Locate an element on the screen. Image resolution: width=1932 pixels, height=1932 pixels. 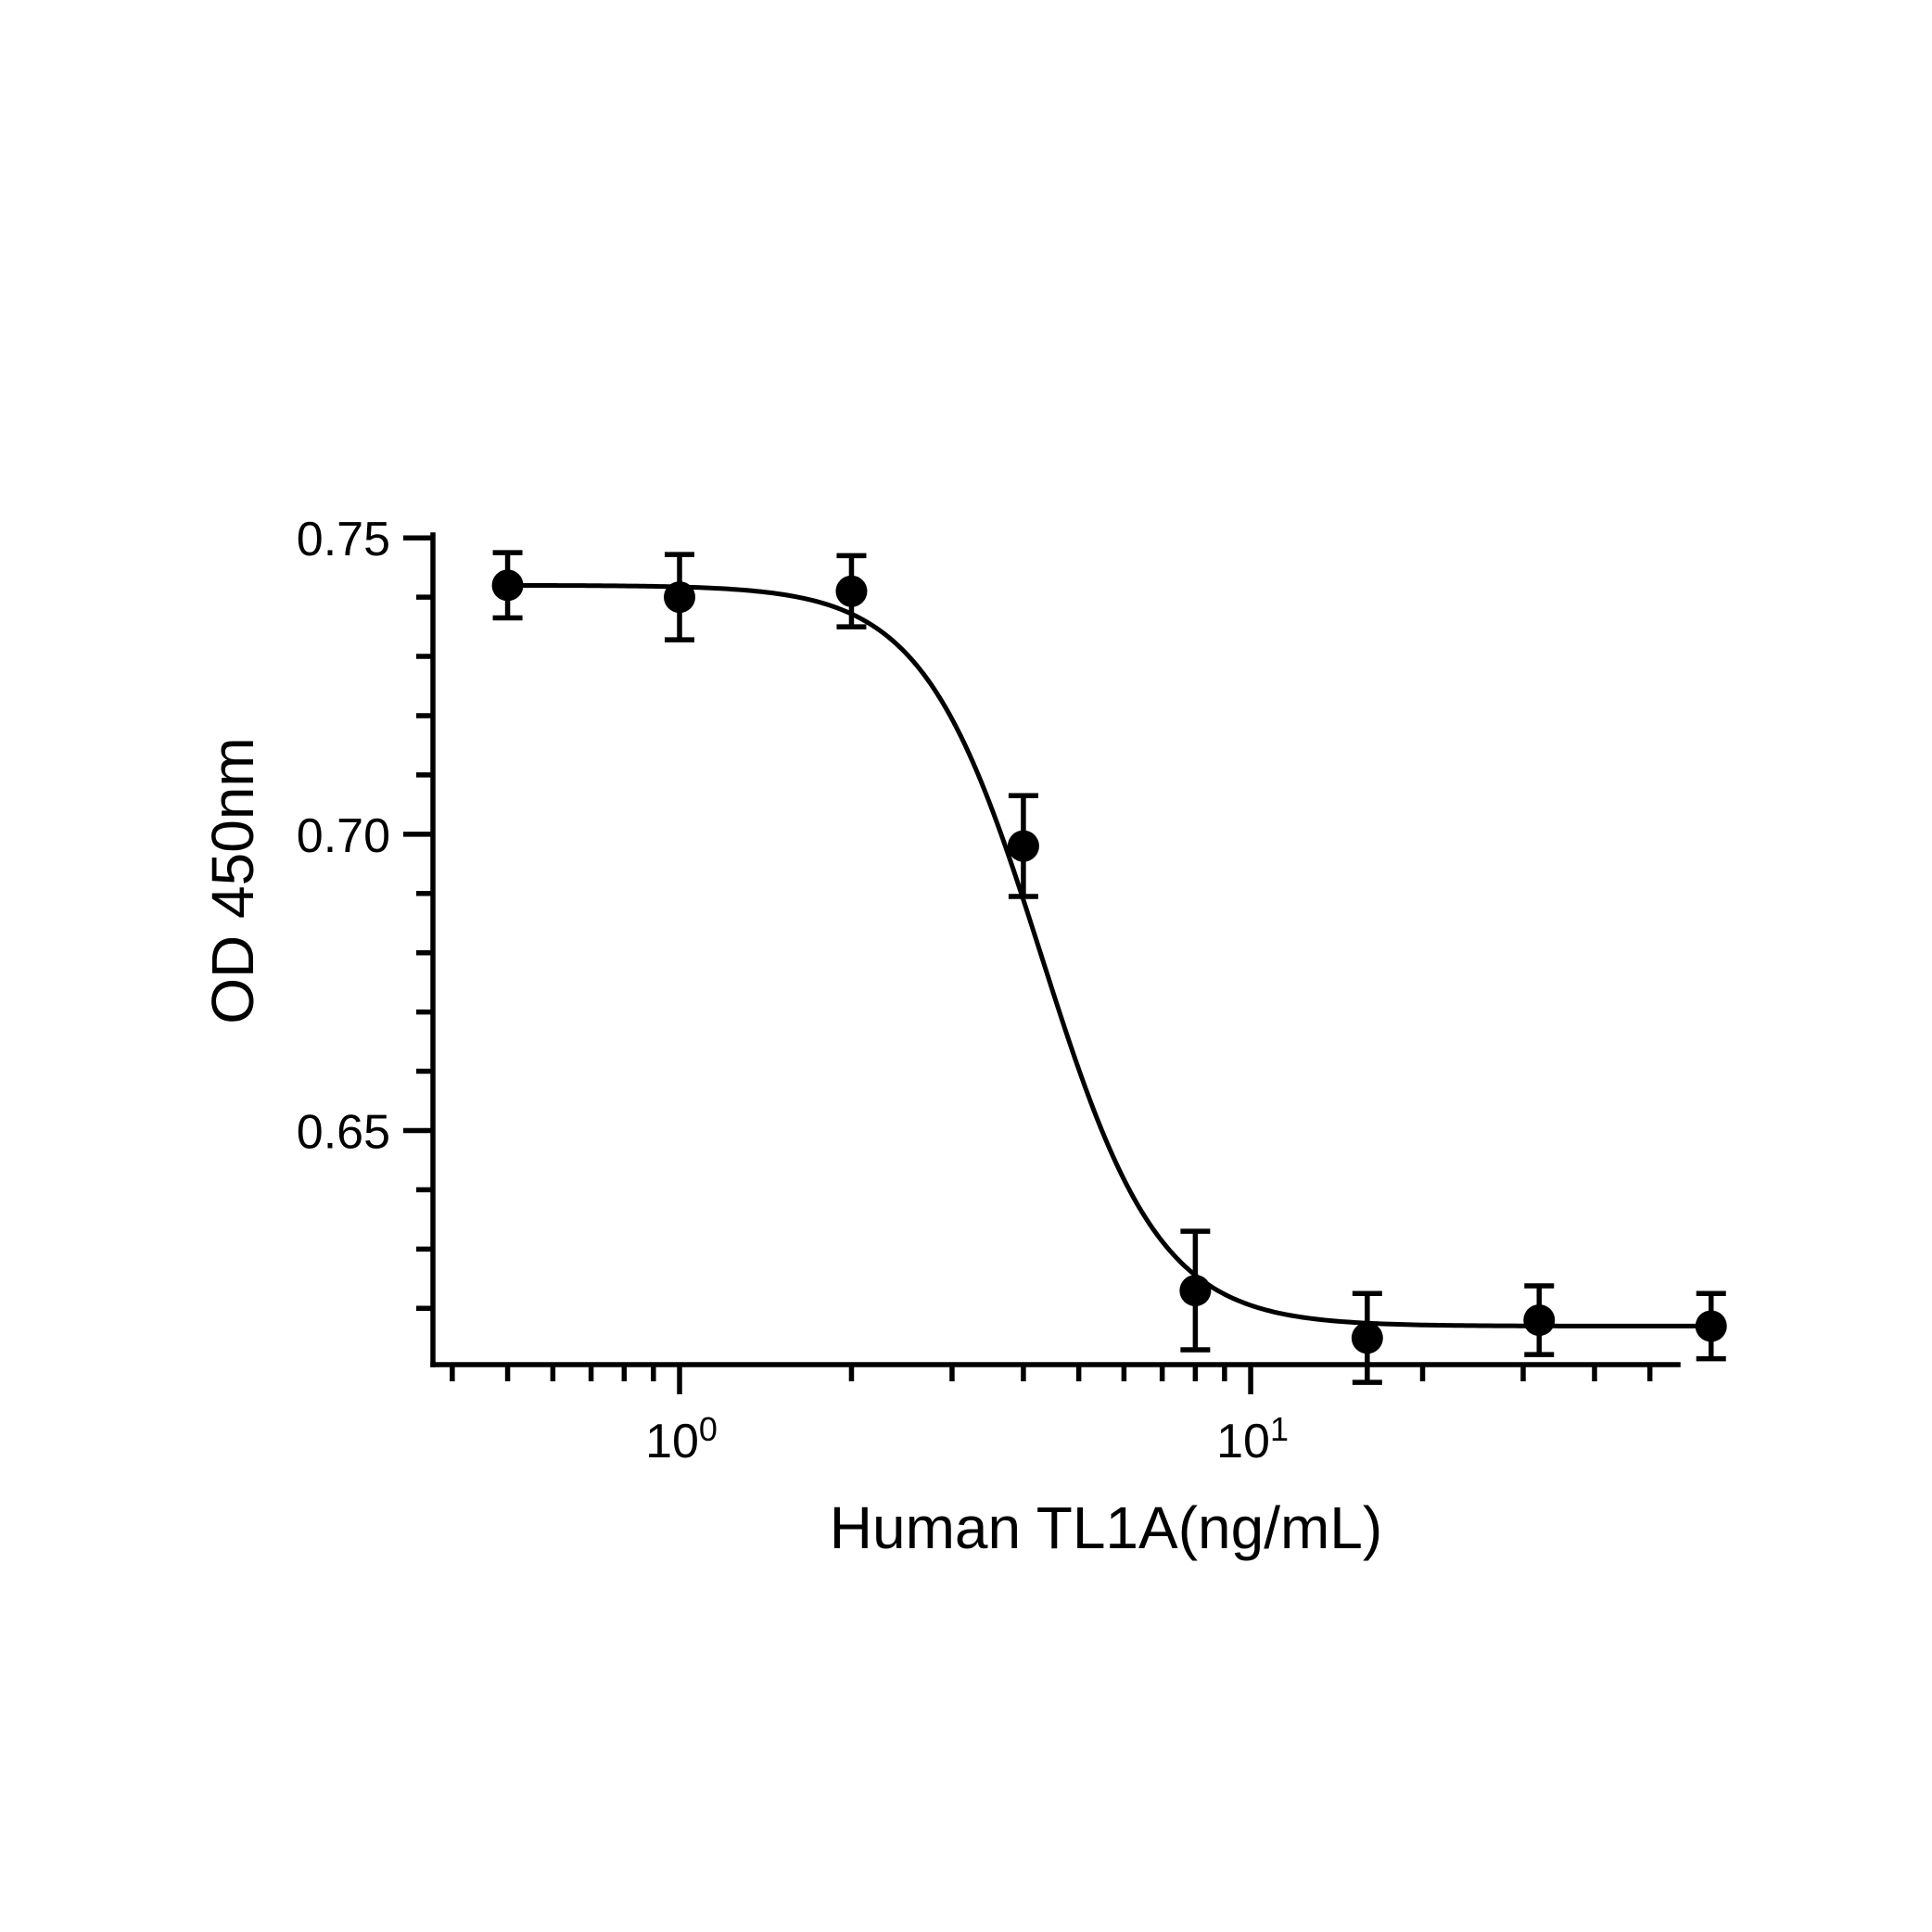
y-axis-title: OD 450nm is located at coordinates (232, 880).